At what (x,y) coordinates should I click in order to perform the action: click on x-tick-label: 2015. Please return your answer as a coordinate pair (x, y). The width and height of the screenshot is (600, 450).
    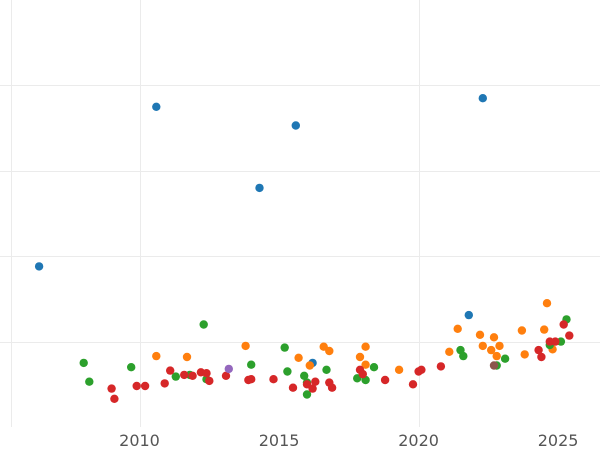
    Looking at the image, I should click on (279, 440).